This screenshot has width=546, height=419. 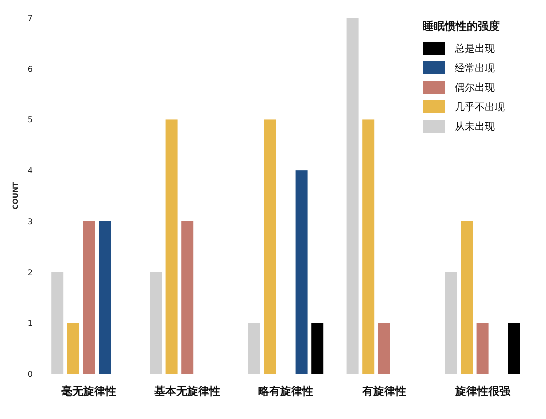 I want to click on y-tick-label: 6, so click(x=30, y=69).